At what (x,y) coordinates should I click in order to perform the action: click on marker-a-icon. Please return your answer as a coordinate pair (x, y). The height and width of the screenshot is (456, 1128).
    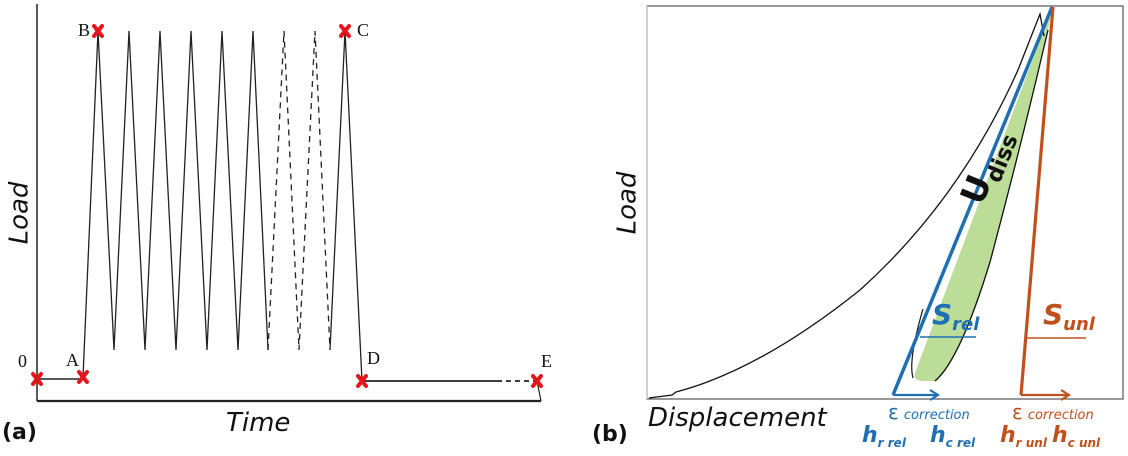
    Looking at the image, I should click on (83, 377).